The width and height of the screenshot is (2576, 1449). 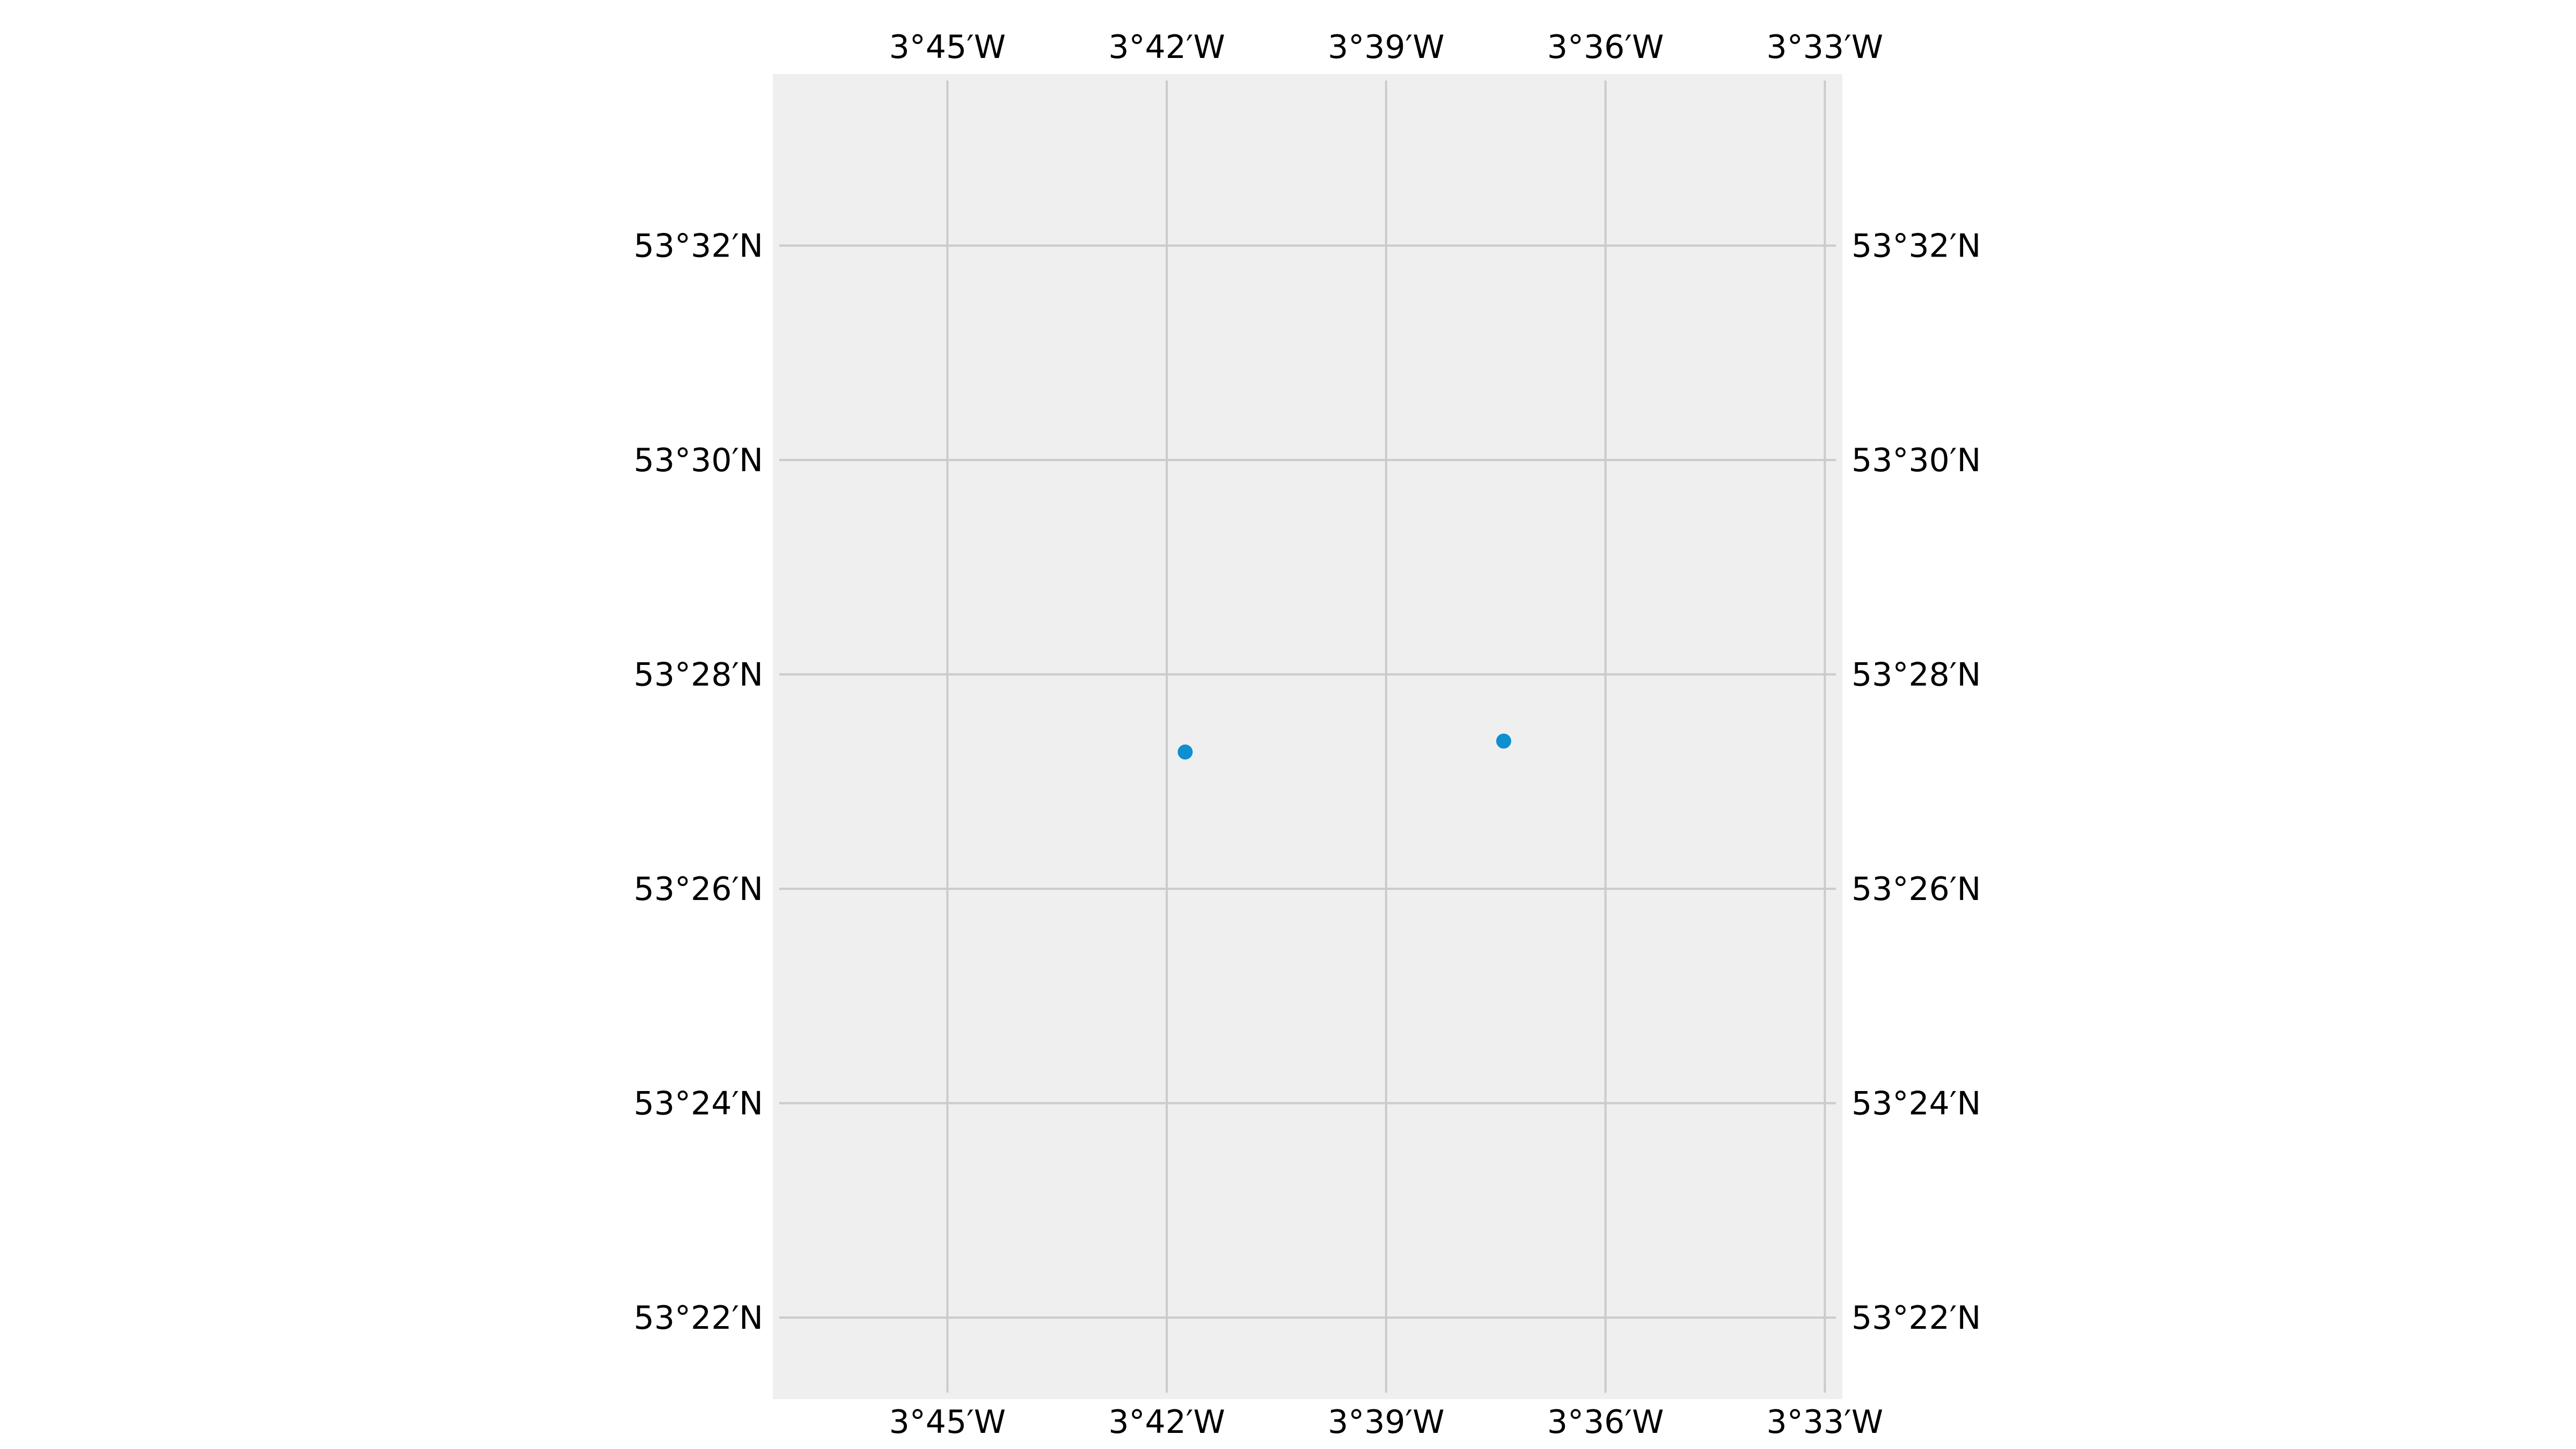 I want to click on point-markers, so click(x=1344, y=746).